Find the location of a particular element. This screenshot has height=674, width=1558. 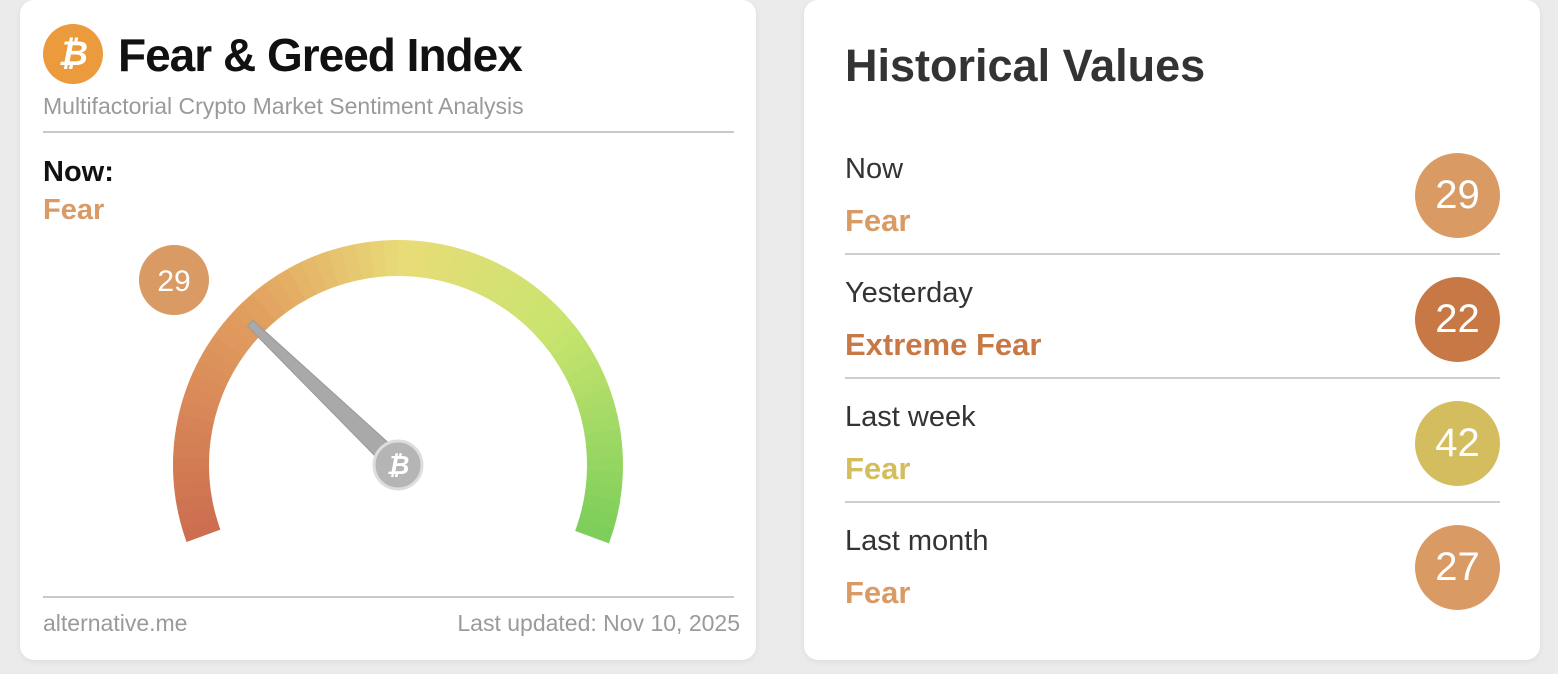

gauge-arc is located at coordinates (398, 392).